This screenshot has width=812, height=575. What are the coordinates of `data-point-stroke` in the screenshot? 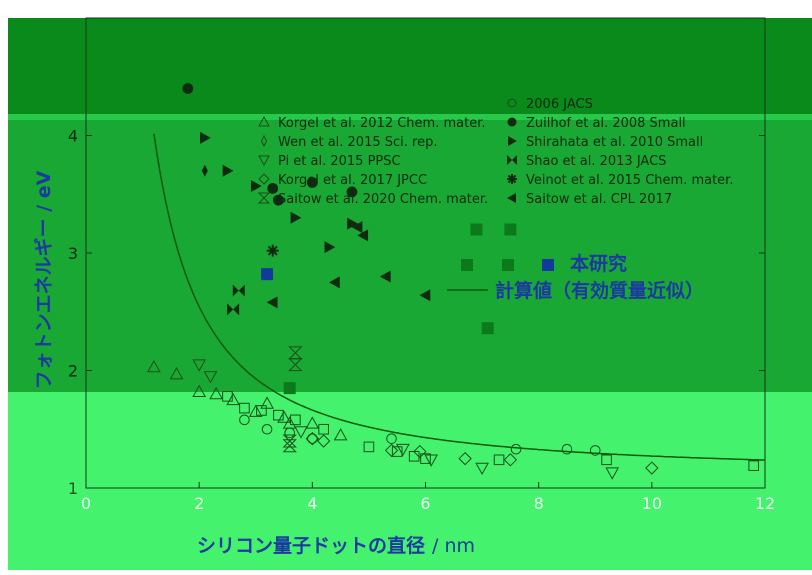 It's located at (272, 250).